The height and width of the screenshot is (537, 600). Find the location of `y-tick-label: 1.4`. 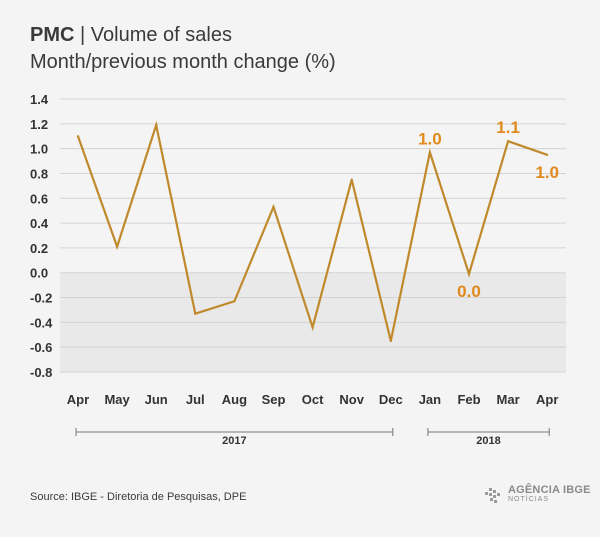

y-tick-label: 1.4 is located at coordinates (39, 99).